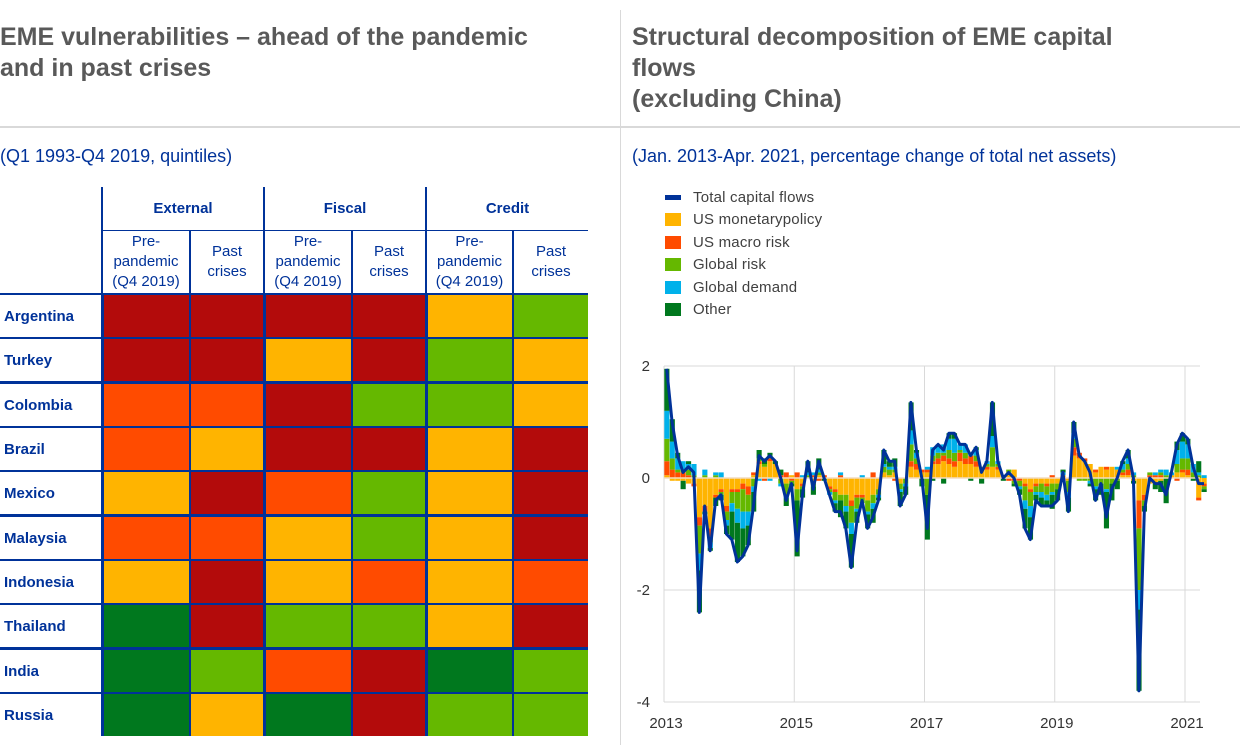 The height and width of the screenshot is (755, 1240). I want to click on legend-label: US macro risk, so click(741, 242).